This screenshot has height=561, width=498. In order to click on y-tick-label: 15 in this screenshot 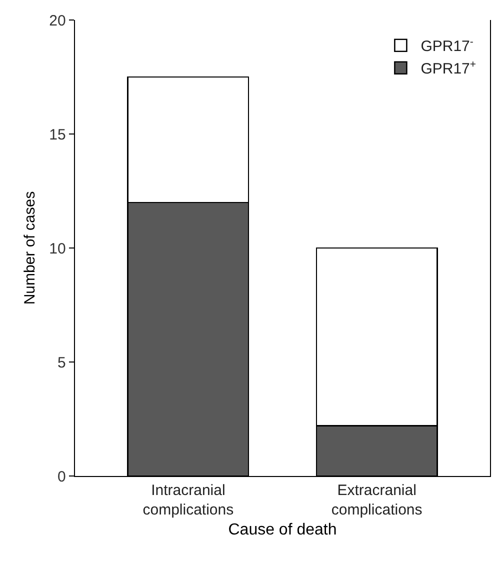, I will do `click(57, 135)`.